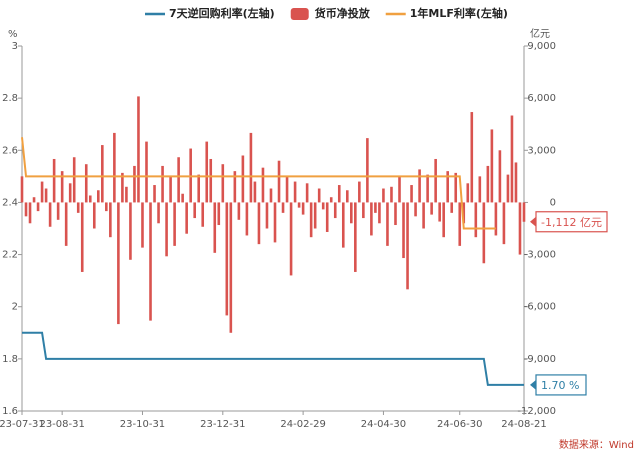  Describe the element at coordinates (15, 46) in the screenshot. I see `y-tick-label: 3` at that location.